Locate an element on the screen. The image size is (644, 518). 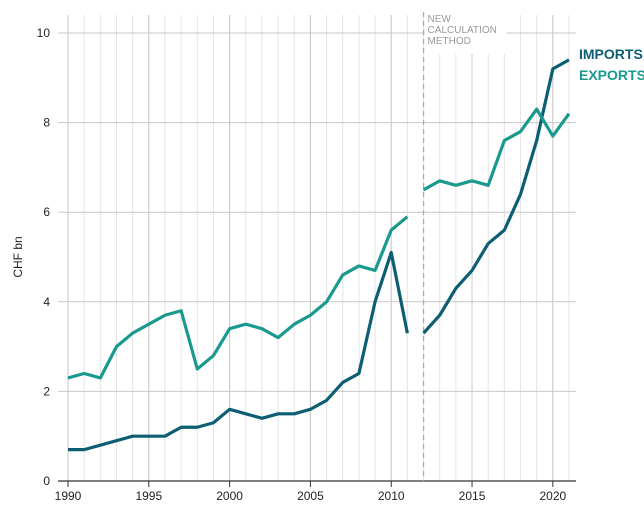
annotation-bg is located at coordinates (465, 33).